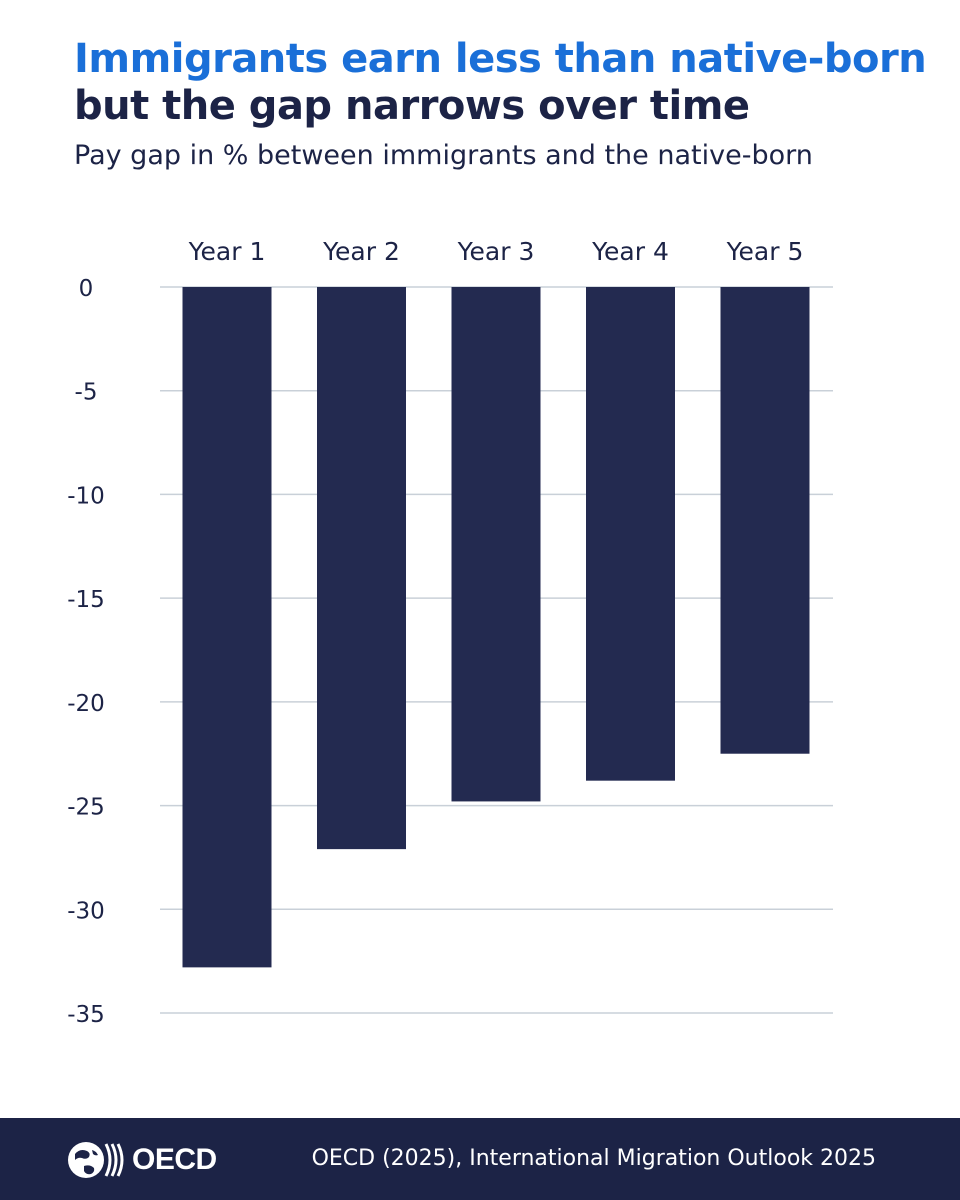 Image resolution: width=960 pixels, height=1200 pixels. What do you see at coordinates (86, 911) in the screenshot?
I see `y-tick-label: -30` at bounding box center [86, 911].